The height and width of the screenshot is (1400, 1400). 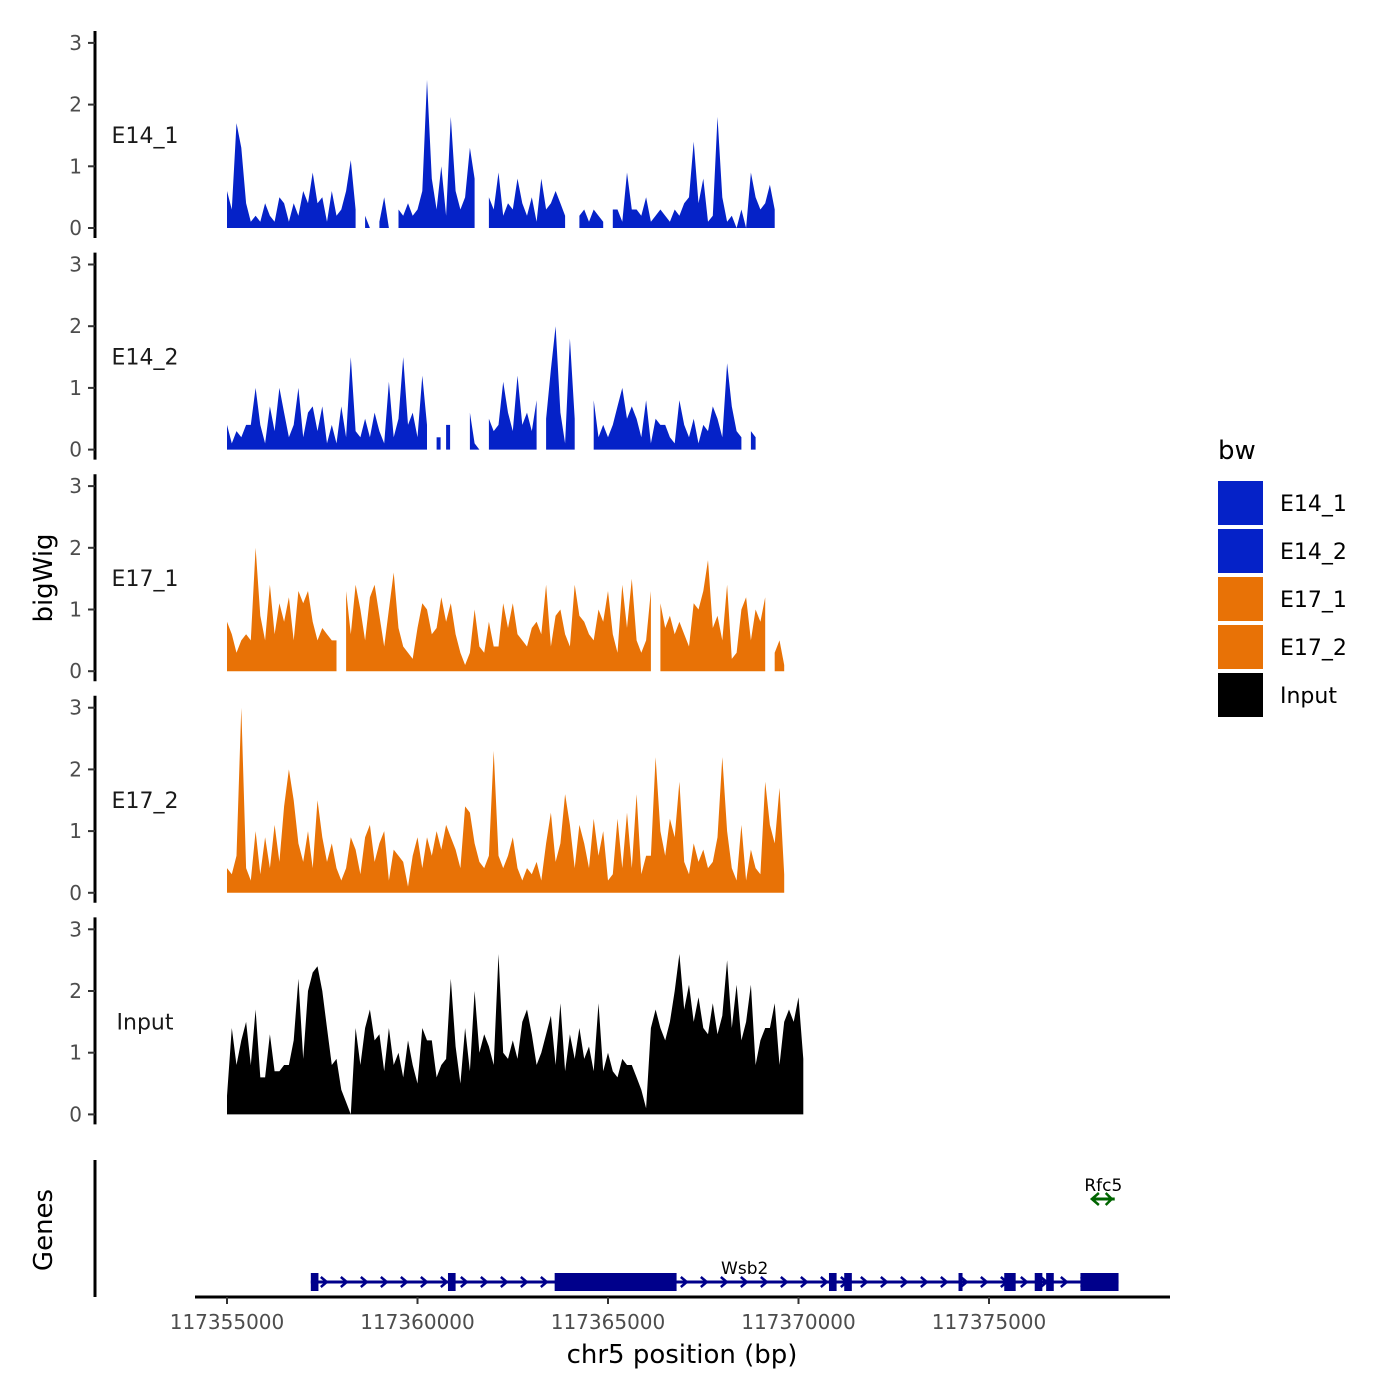 I want to click on track-label: E17_2, so click(x=145, y=801).